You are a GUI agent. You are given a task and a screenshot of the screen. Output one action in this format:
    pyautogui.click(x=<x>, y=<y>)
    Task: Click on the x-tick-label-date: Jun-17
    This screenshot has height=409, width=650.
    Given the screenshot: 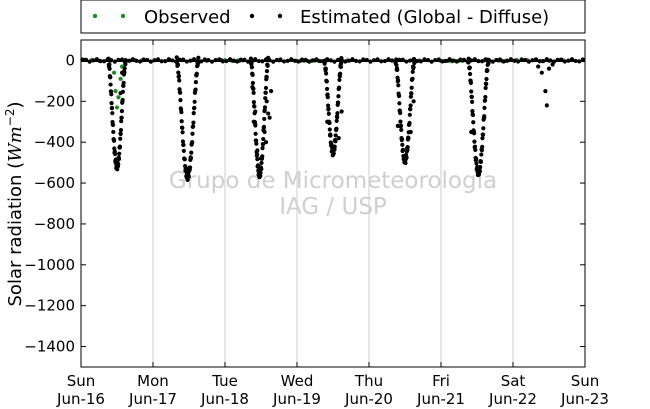 What is the action you would take?
    pyautogui.click(x=152, y=399)
    